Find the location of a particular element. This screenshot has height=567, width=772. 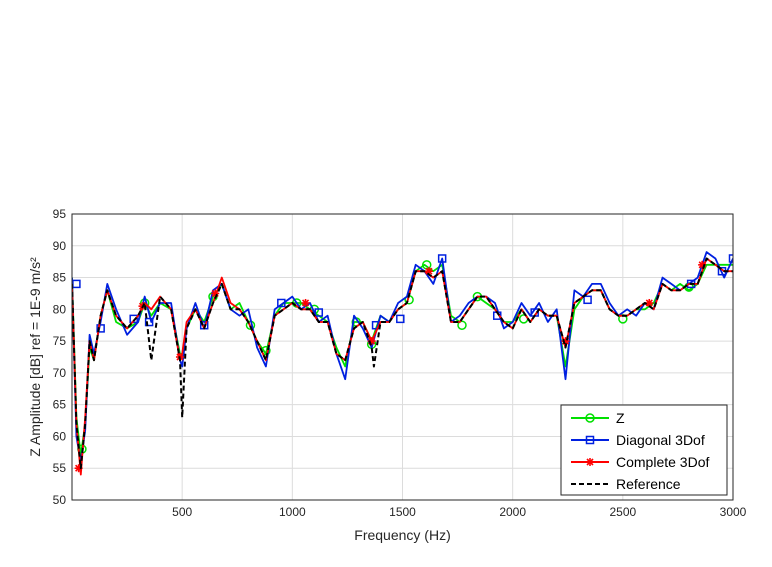

x-tick-label: 2000 is located at coordinates (512, 512).